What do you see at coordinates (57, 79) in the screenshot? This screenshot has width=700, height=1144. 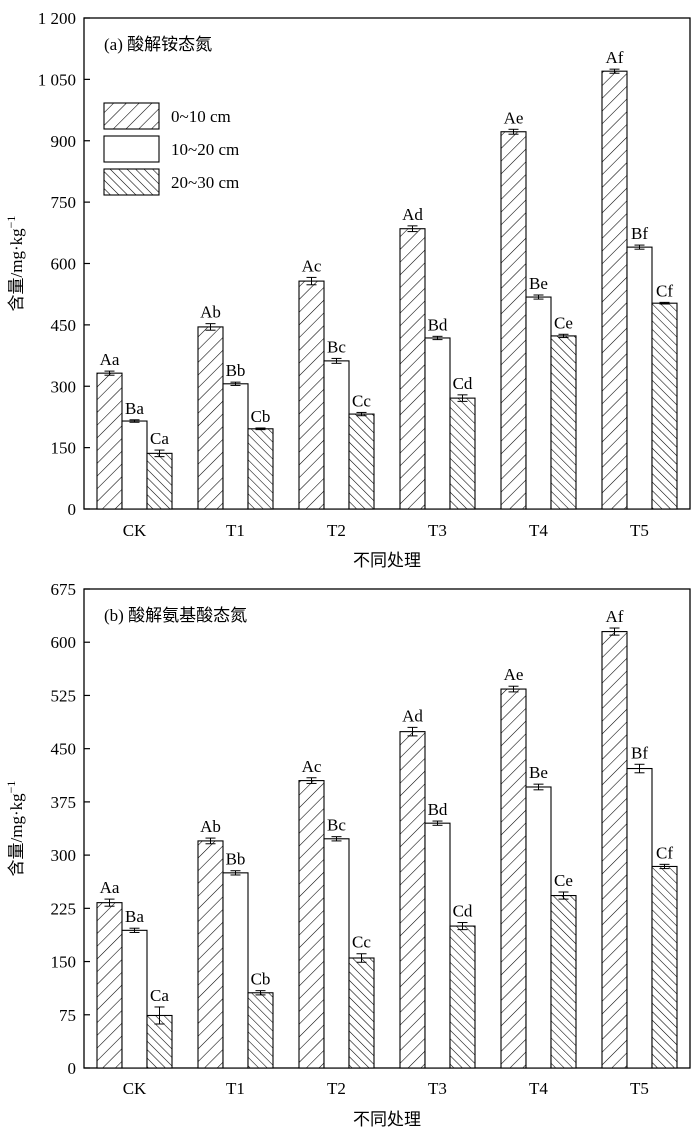 I see `y-tick-label: 1 050` at bounding box center [57, 79].